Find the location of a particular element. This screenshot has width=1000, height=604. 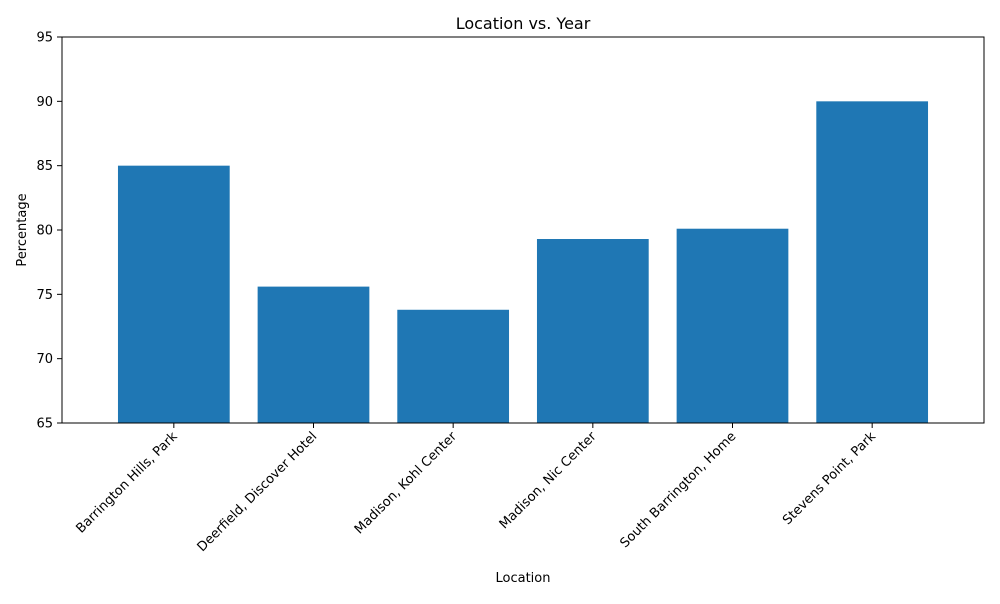

x-tick-label: Stevens Point, Park is located at coordinates (829, 478).